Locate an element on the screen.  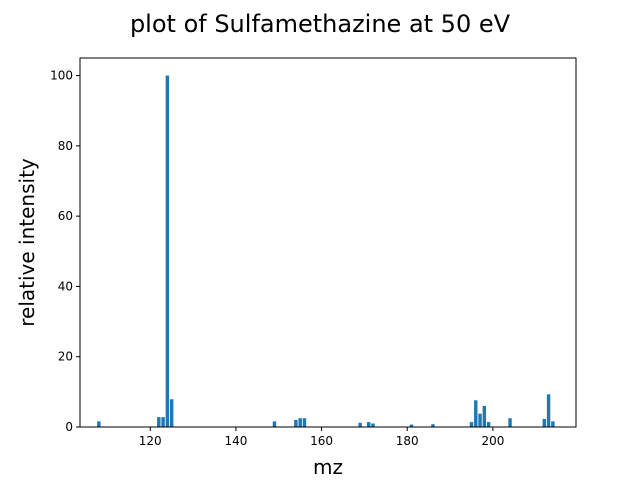
y-tick-label: 100 is located at coordinates (61, 76).